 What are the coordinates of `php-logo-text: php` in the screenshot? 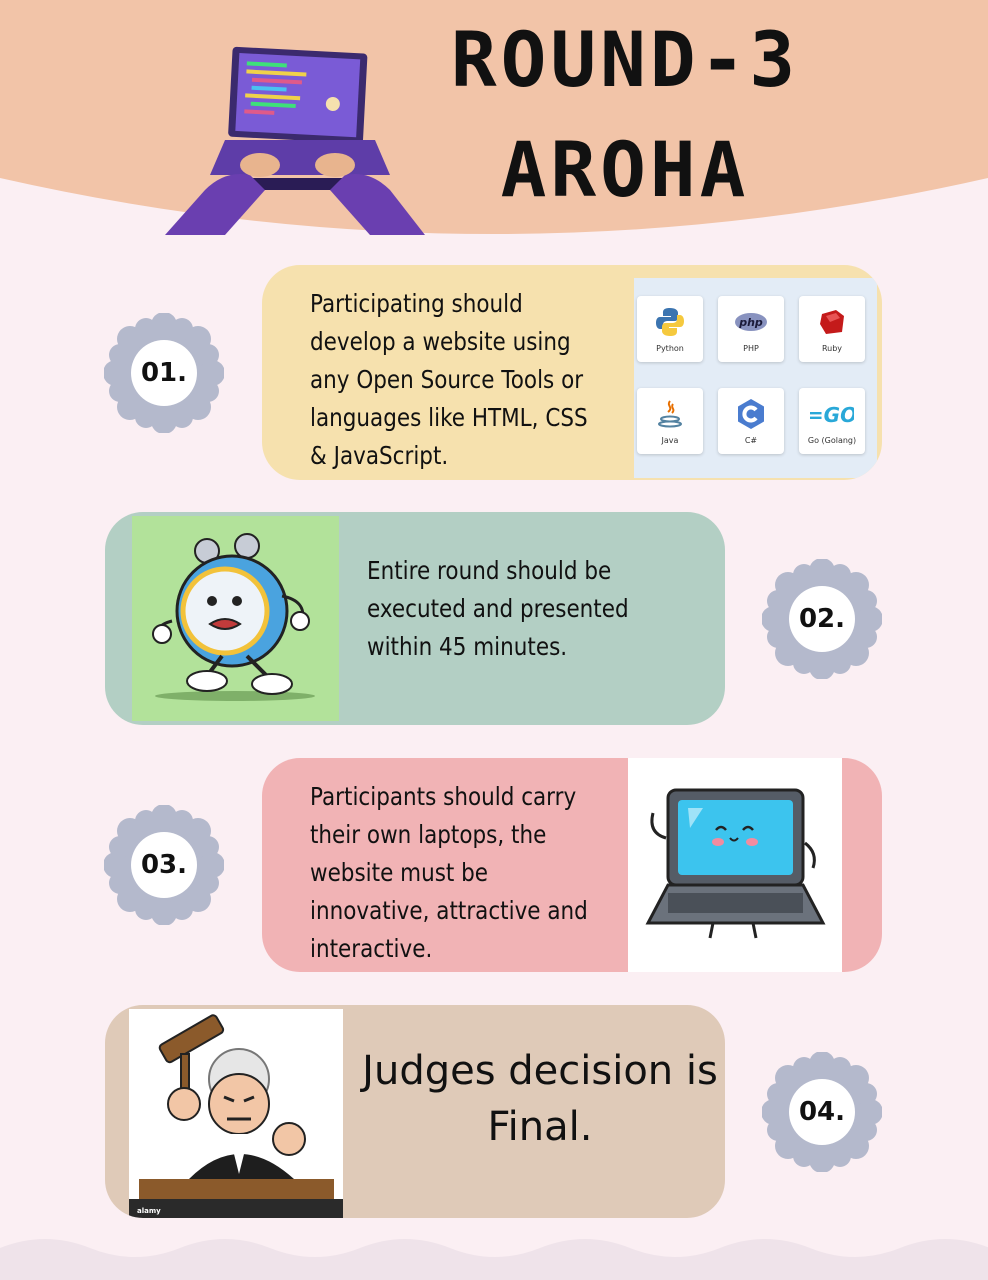 It's located at (750, 322).